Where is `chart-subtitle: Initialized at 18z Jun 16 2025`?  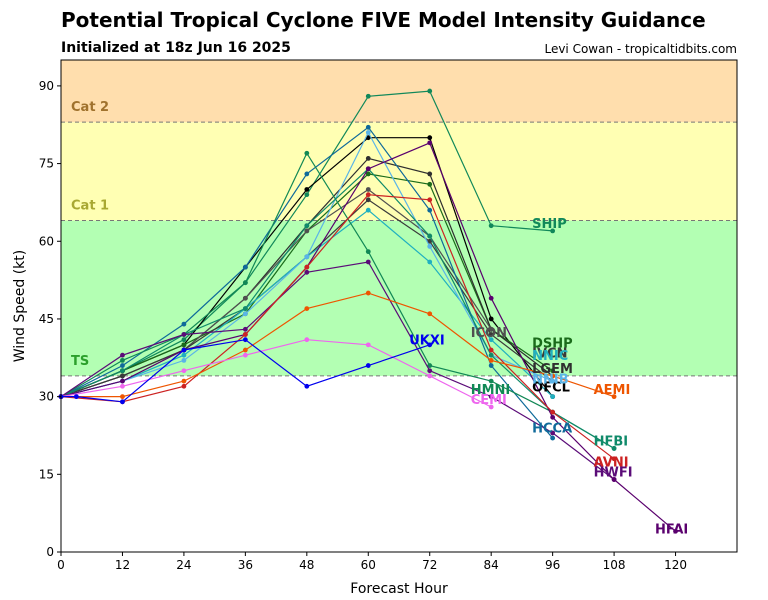
chart-subtitle: Initialized at 18z Jun 16 2025 is located at coordinates (176, 48).